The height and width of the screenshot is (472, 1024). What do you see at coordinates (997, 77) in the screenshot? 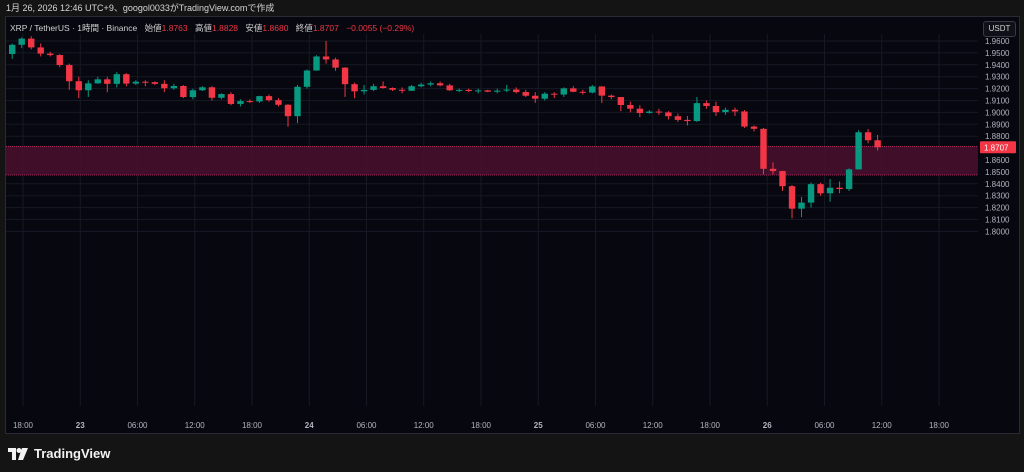
I see `price-tick-label: 1.9300` at bounding box center [997, 77].